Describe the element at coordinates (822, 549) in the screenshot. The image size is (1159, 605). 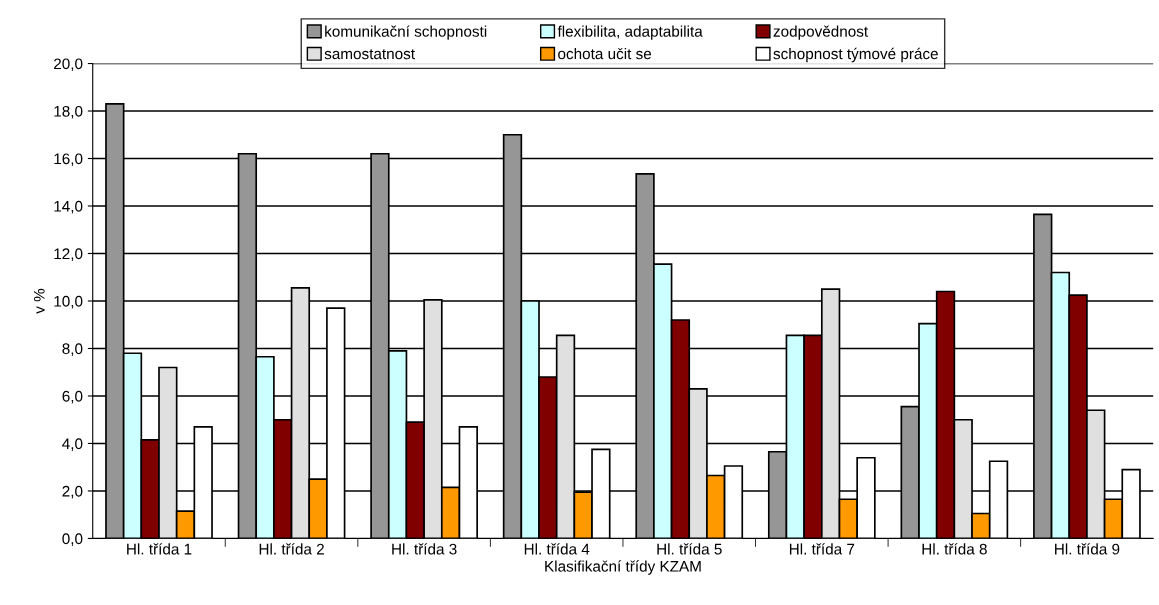
I see `x-tick-label: Hl. třída 7` at that location.